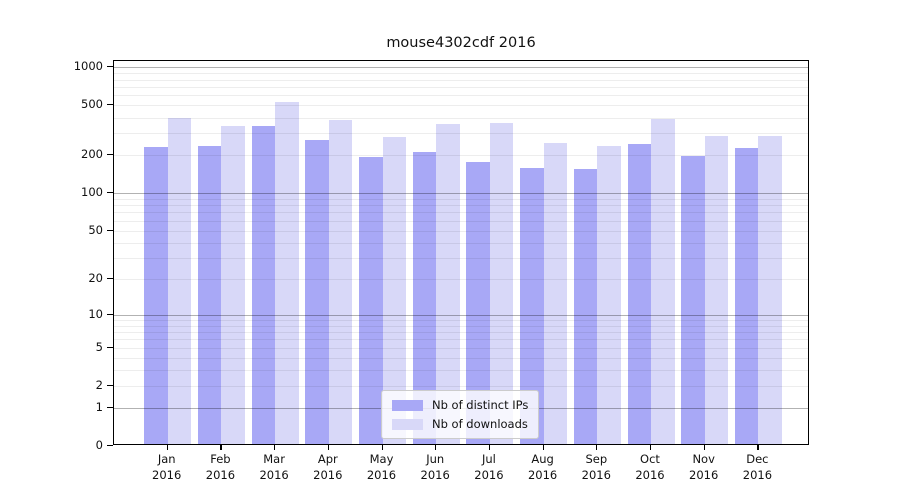 The width and height of the screenshot is (900, 500). What do you see at coordinates (746, 295) in the screenshot?
I see `bar-ips-dec` at bounding box center [746, 295].